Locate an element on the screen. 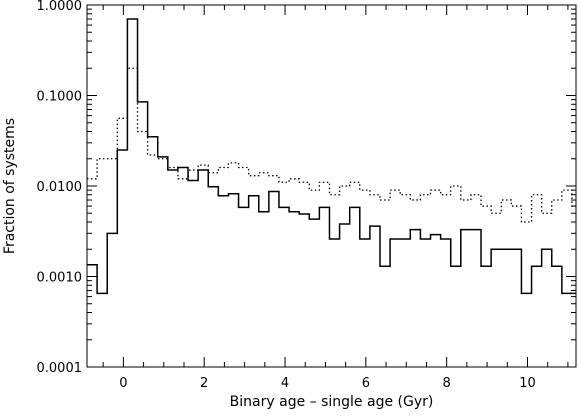 The image size is (581, 419). x-tick-label: 10 is located at coordinates (527, 383).